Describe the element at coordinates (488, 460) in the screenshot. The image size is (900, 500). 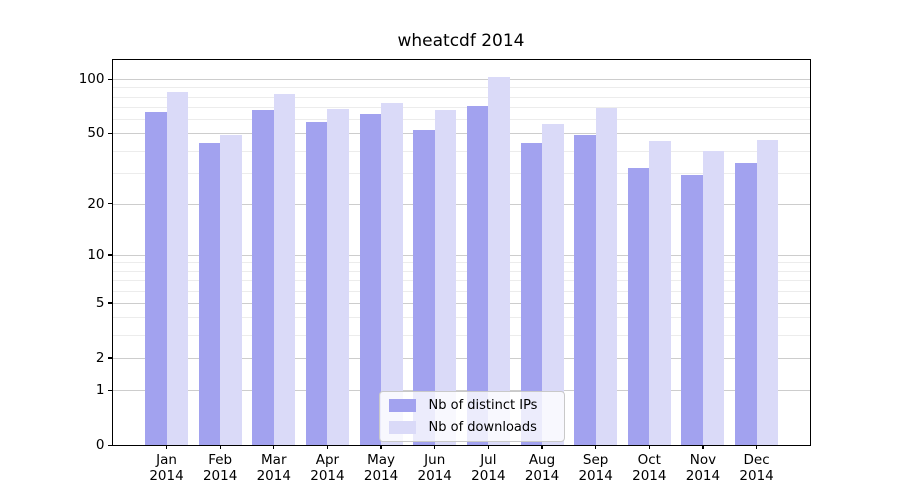
I see `x-tick-month: Jul` at that location.